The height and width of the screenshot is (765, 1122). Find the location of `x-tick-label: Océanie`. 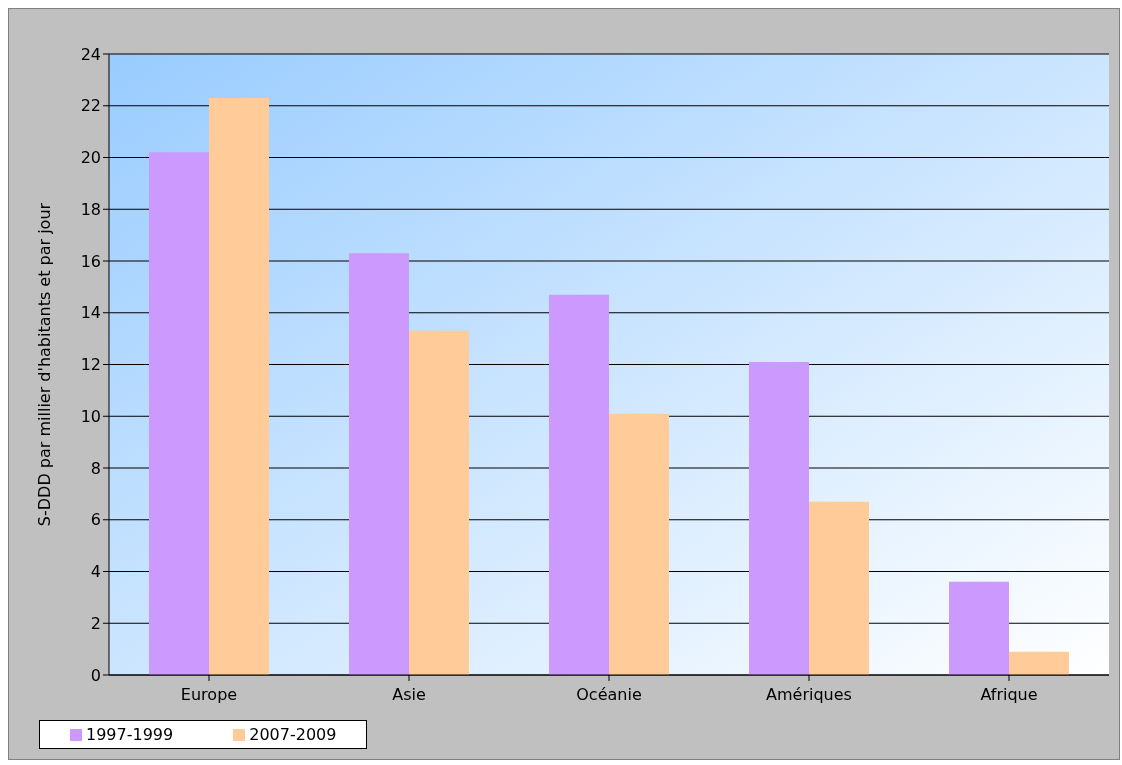

x-tick-label: Océanie is located at coordinates (609, 695).